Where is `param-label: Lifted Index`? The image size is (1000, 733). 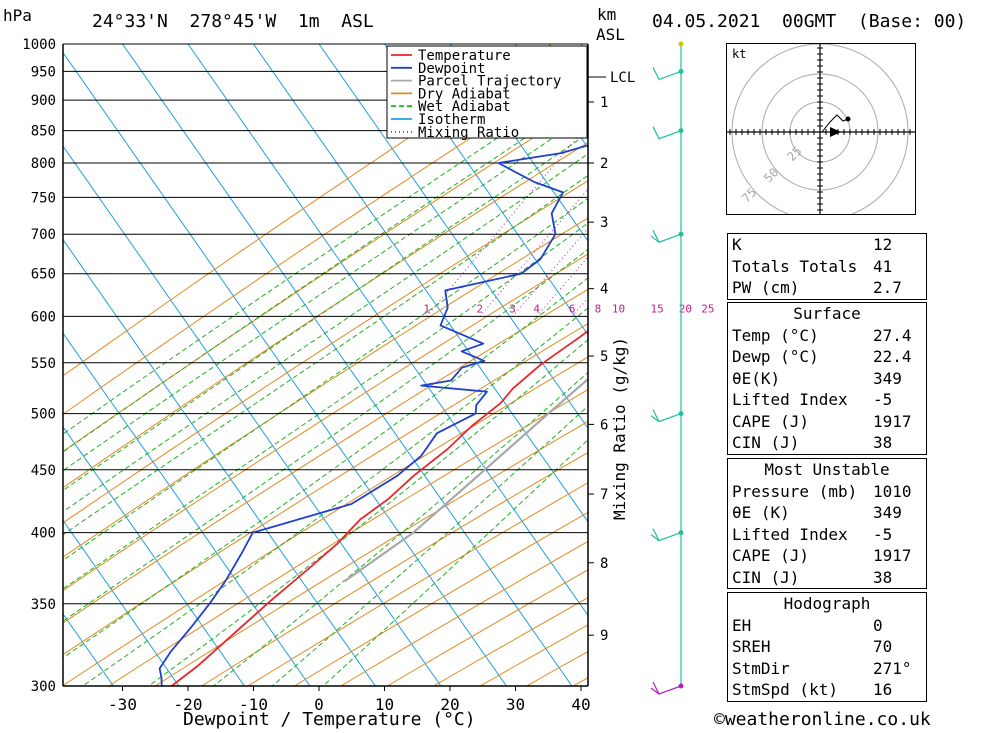 param-label: Lifted Index is located at coordinates (790, 399).